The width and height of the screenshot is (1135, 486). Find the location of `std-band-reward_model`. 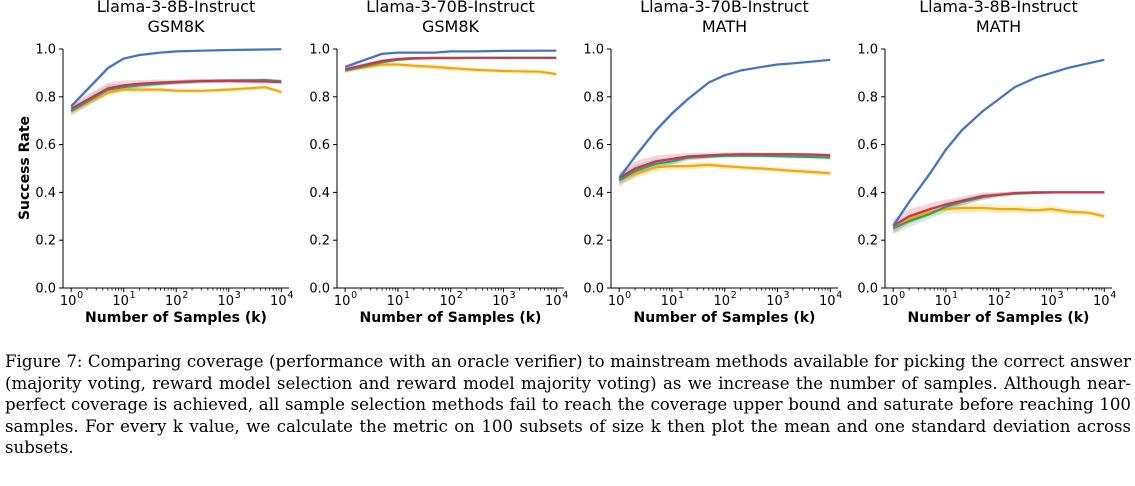

std-band-reward_model is located at coordinates (999, 213).